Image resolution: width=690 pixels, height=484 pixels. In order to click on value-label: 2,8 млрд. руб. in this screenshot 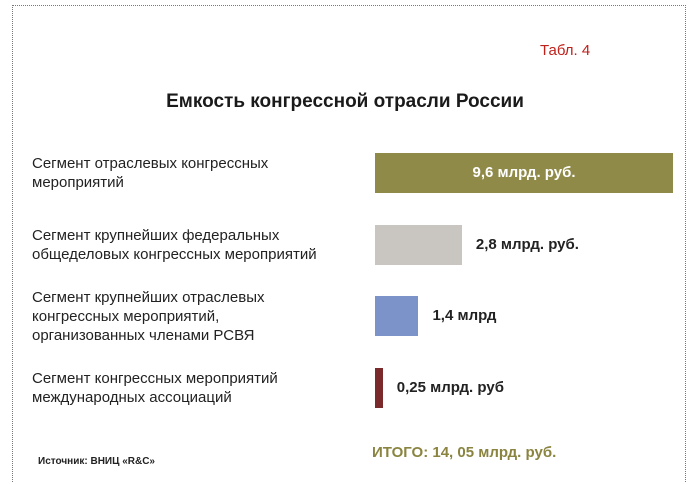, I will do `click(527, 244)`.